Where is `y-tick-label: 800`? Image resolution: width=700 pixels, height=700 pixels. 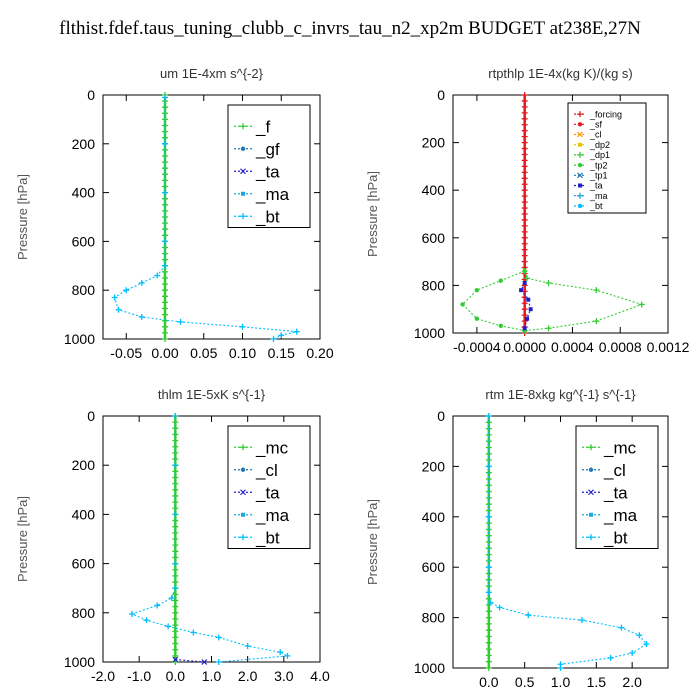 y-tick-label: 800 is located at coordinates (84, 290).